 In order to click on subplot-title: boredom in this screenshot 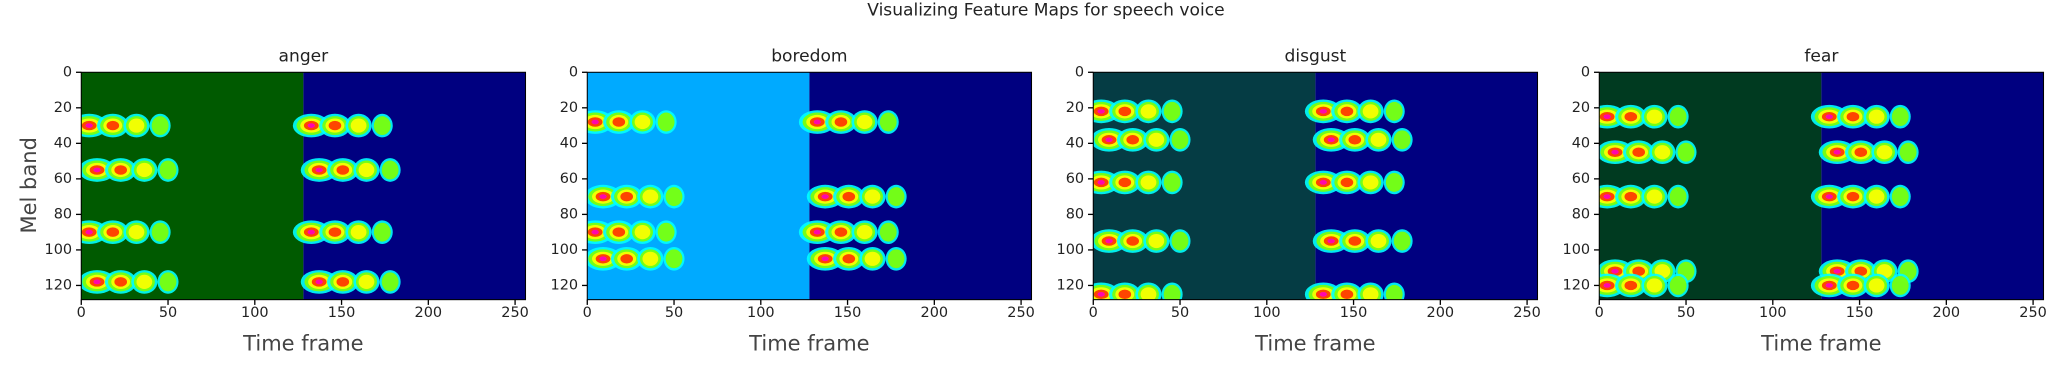, I will do `click(809, 57)`.